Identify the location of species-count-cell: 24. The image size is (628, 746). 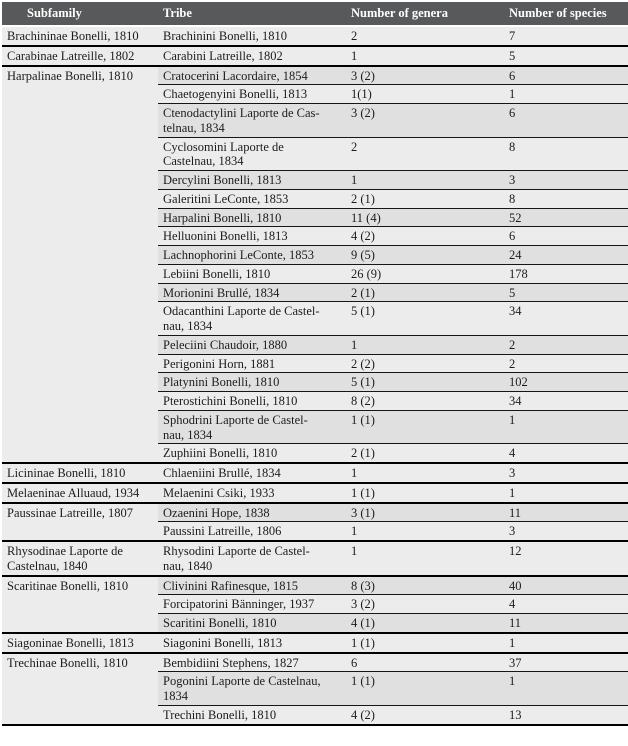
(566, 255).